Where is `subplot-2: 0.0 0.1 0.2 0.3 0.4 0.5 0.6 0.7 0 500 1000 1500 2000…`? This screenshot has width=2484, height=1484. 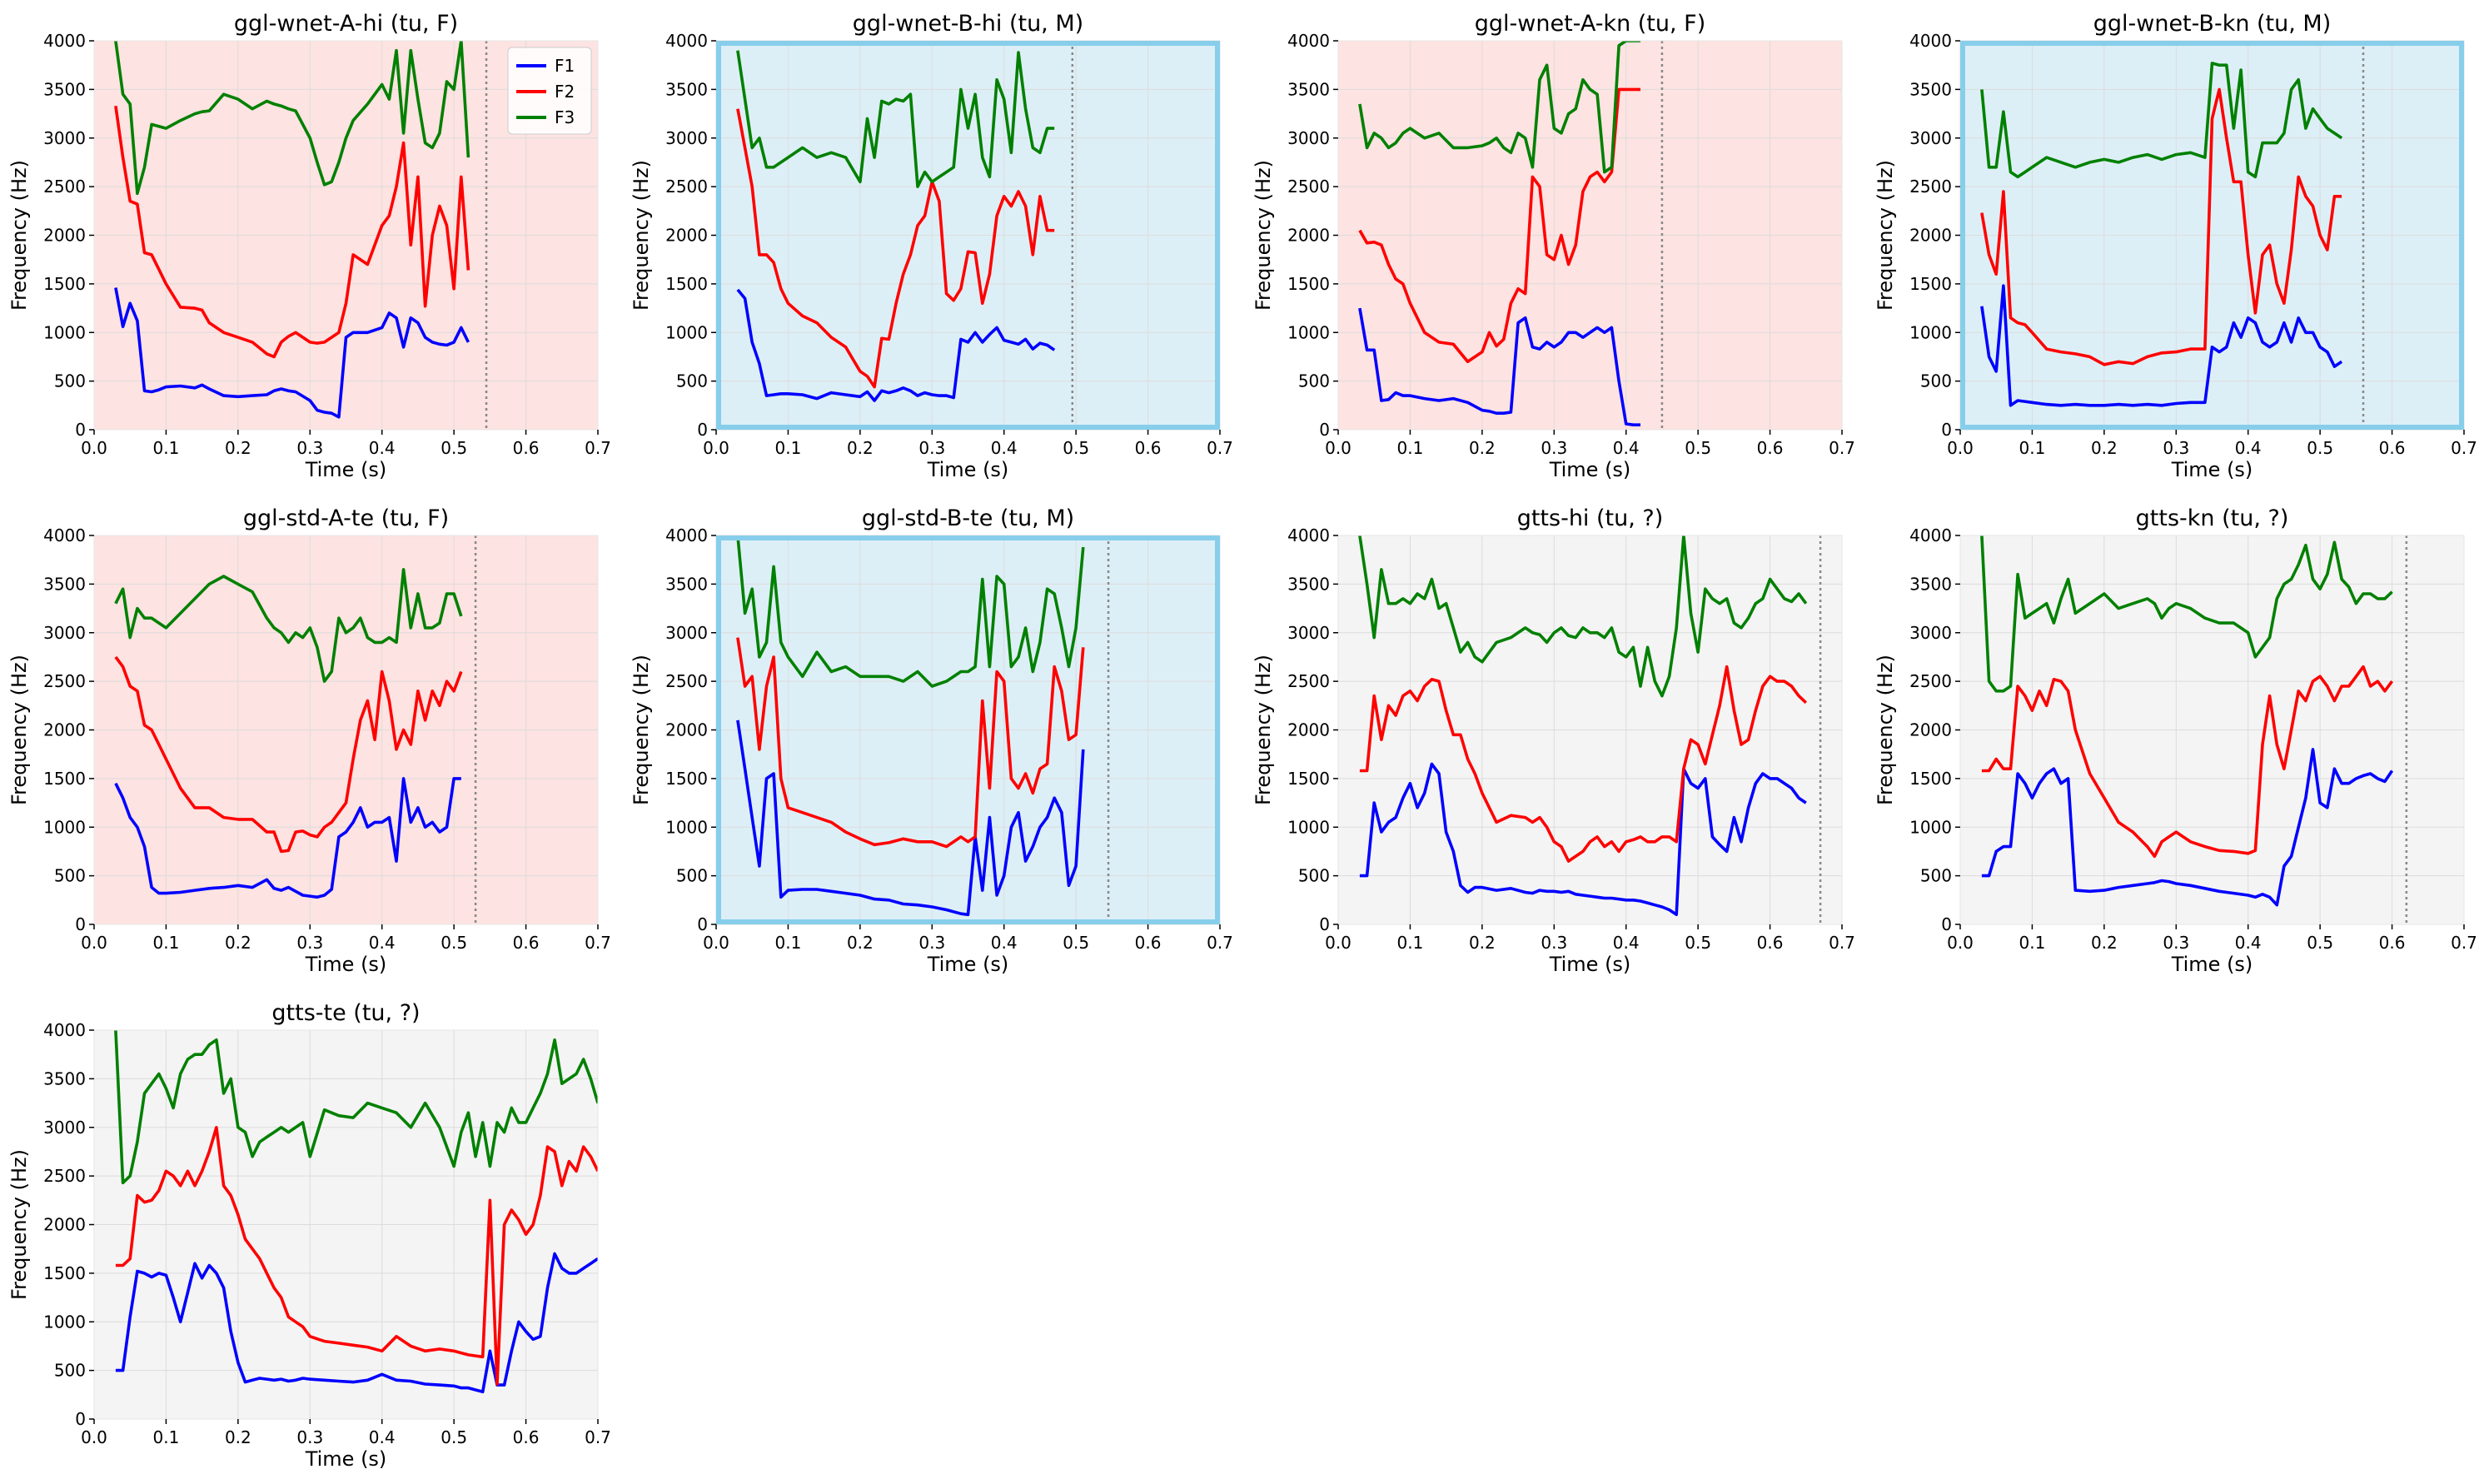 subplot-2: 0.0 0.1 0.2 0.3 0.4 0.5 0.6 0.7 0 500 1000 1500 2000… is located at coordinates (931, 246).